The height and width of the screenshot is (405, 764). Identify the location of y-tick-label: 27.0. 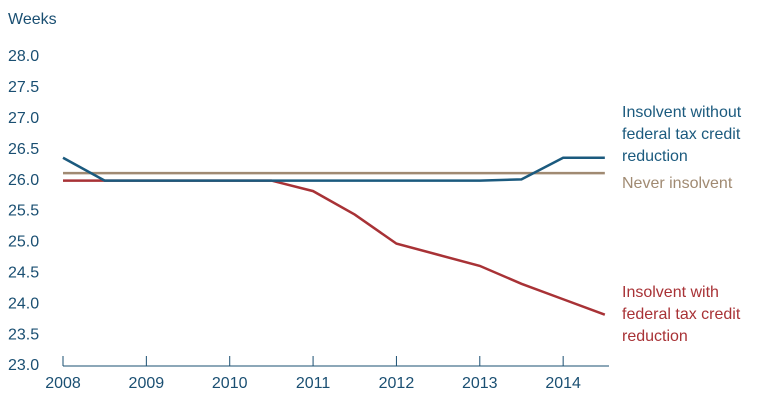
(23, 118).